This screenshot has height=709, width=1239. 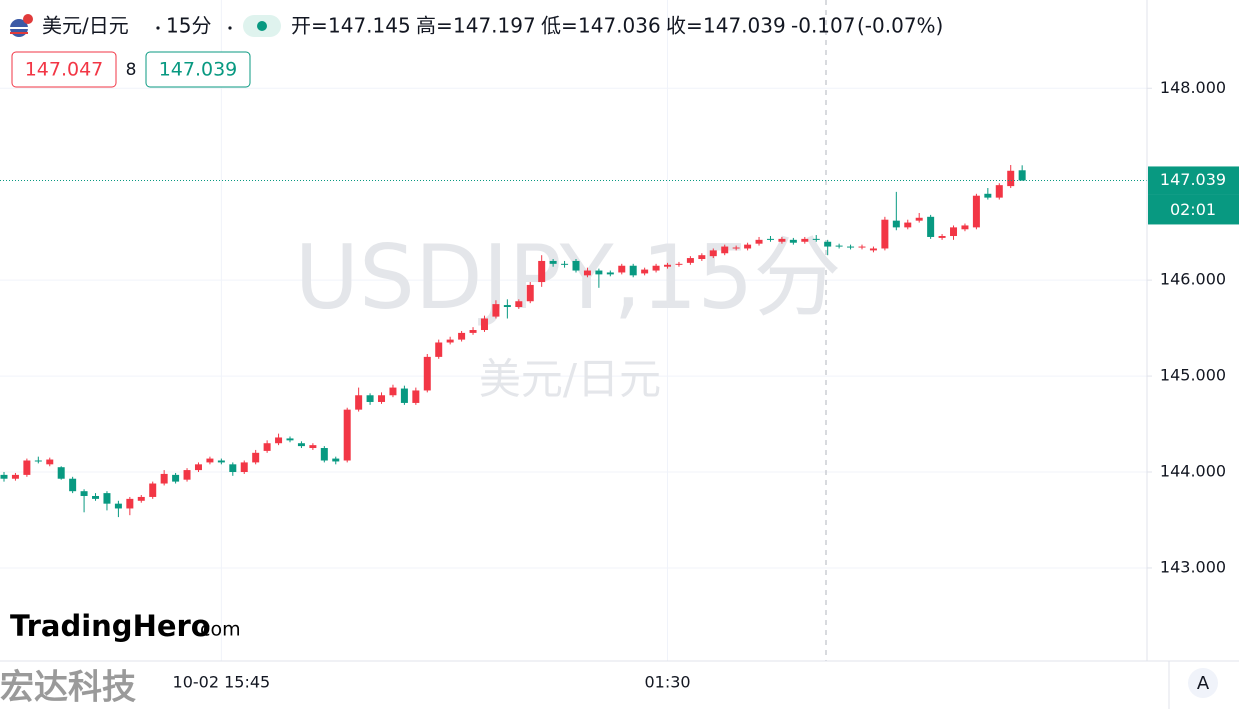 I want to click on ohlc-label: 低=, so click(x=559, y=26).